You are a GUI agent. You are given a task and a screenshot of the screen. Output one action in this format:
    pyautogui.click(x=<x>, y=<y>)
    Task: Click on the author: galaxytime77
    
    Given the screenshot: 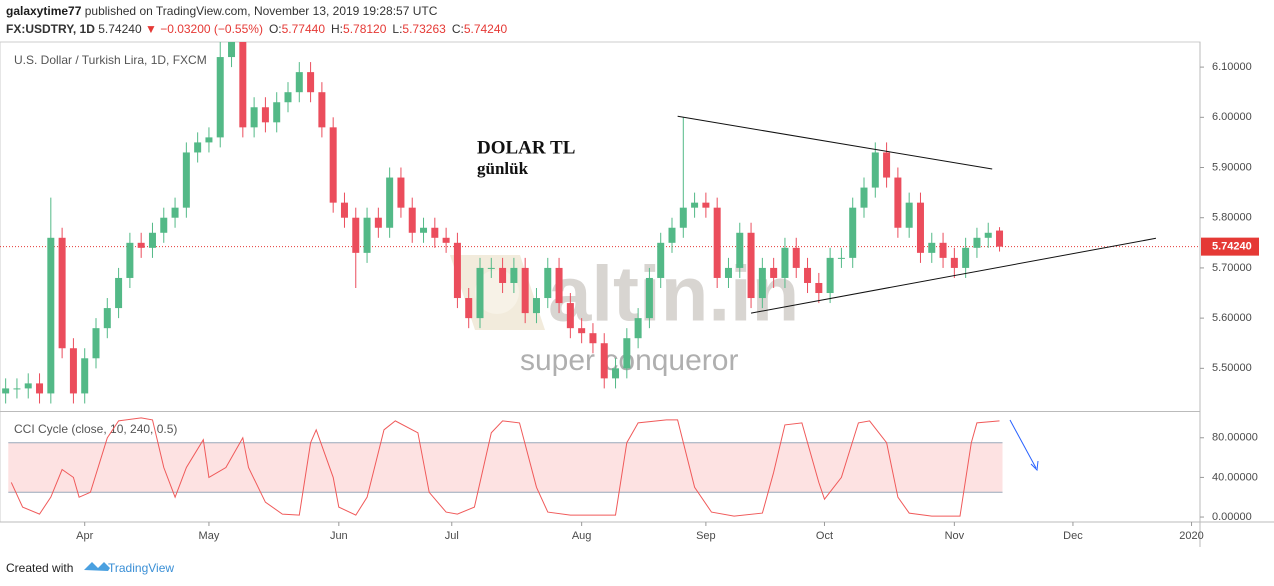 What is the action you would take?
    pyautogui.click(x=44, y=11)
    